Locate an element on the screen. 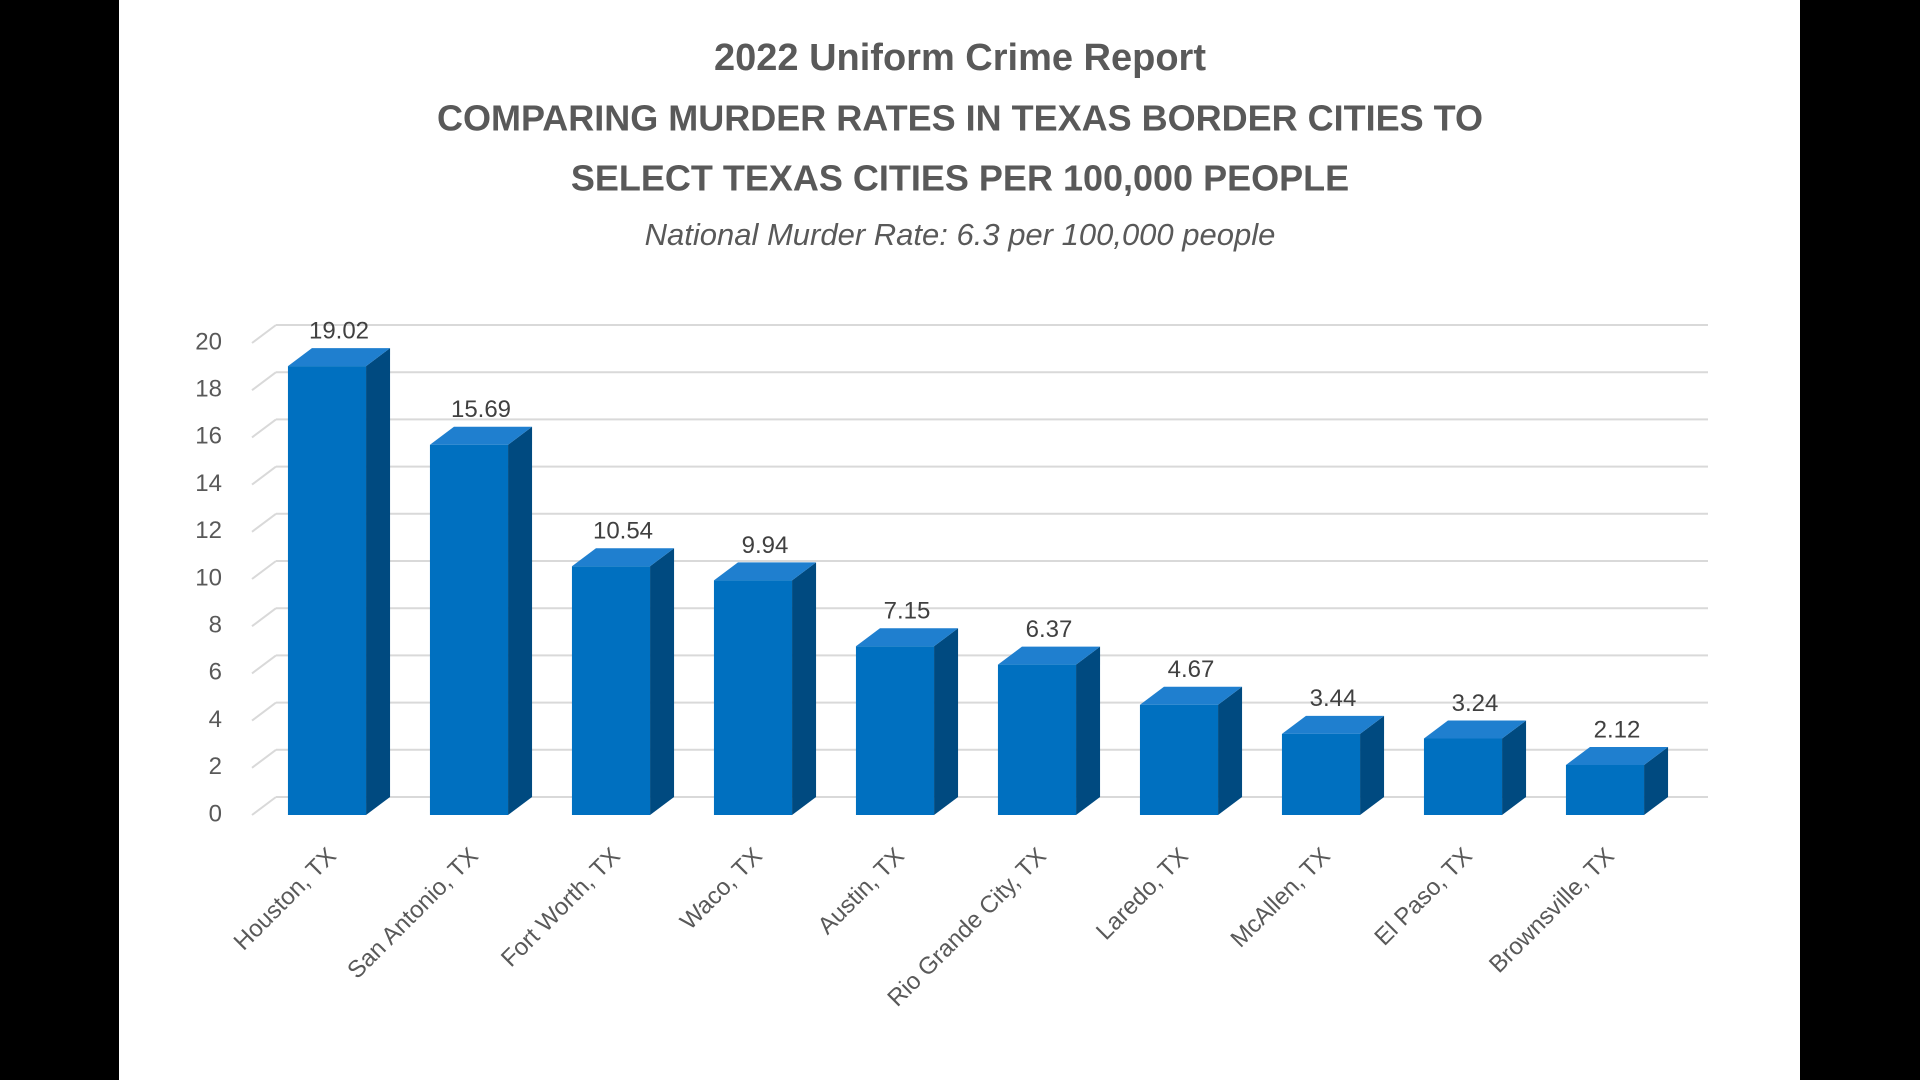  data-label: 19.02 is located at coordinates (339, 330).